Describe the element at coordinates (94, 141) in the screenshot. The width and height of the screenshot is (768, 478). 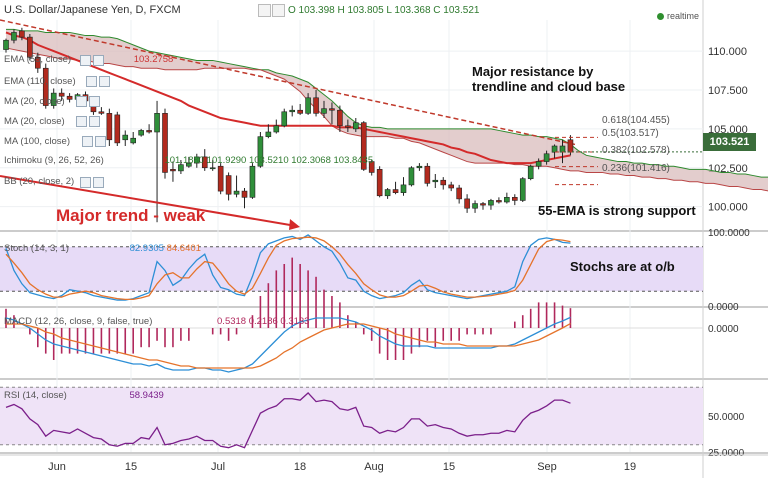
I see `ma100-controls` at that location.